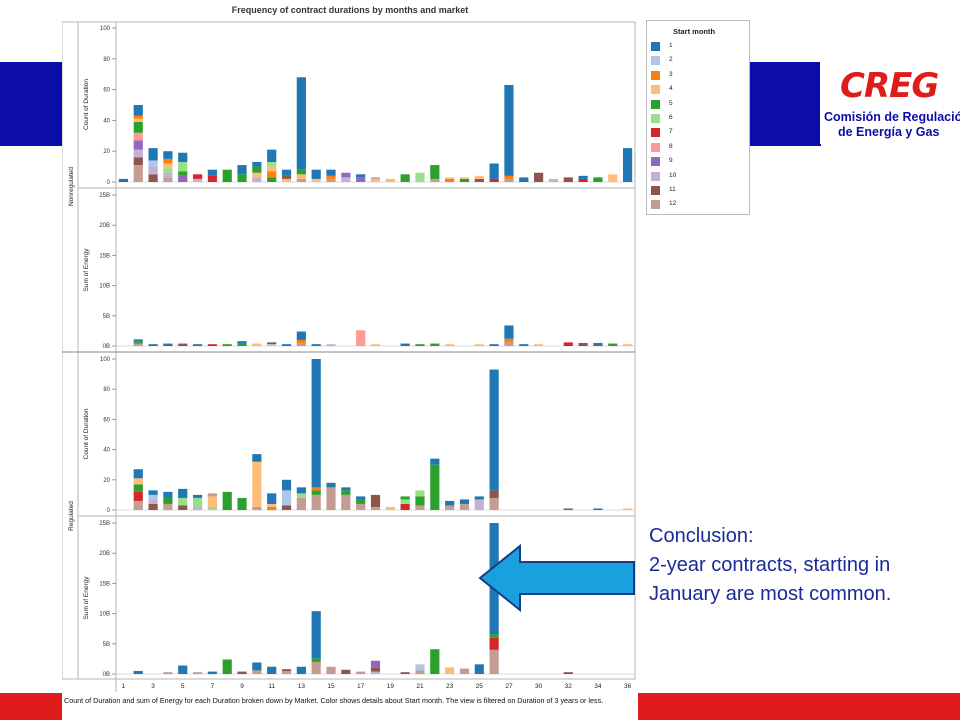  Describe the element at coordinates (242, 686) in the screenshot. I see `x-tick-label: 9` at that location.